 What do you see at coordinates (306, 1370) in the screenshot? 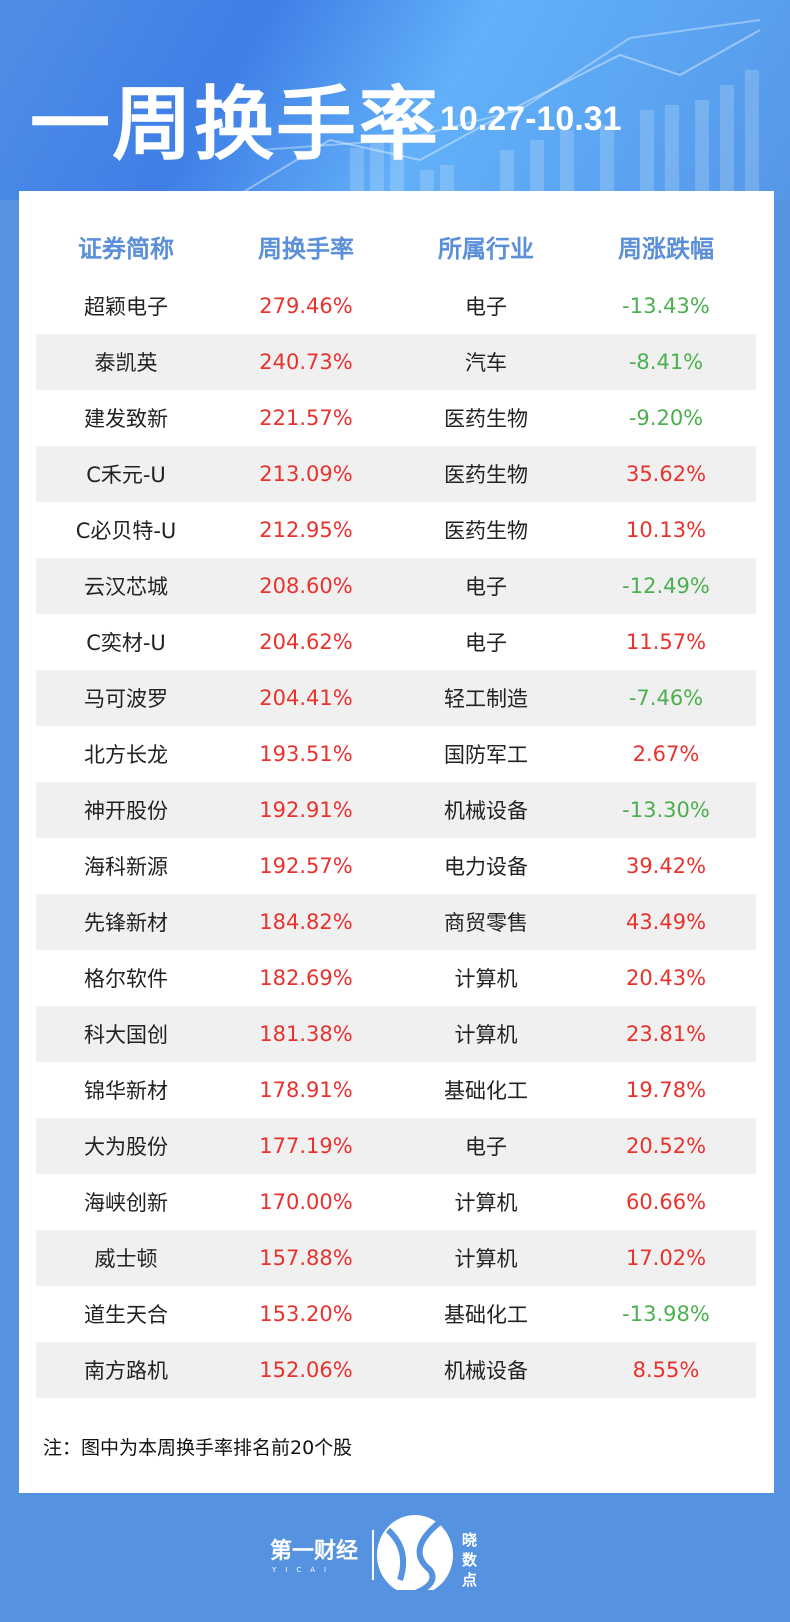
I see `turnover-rate: 152.06%` at bounding box center [306, 1370].